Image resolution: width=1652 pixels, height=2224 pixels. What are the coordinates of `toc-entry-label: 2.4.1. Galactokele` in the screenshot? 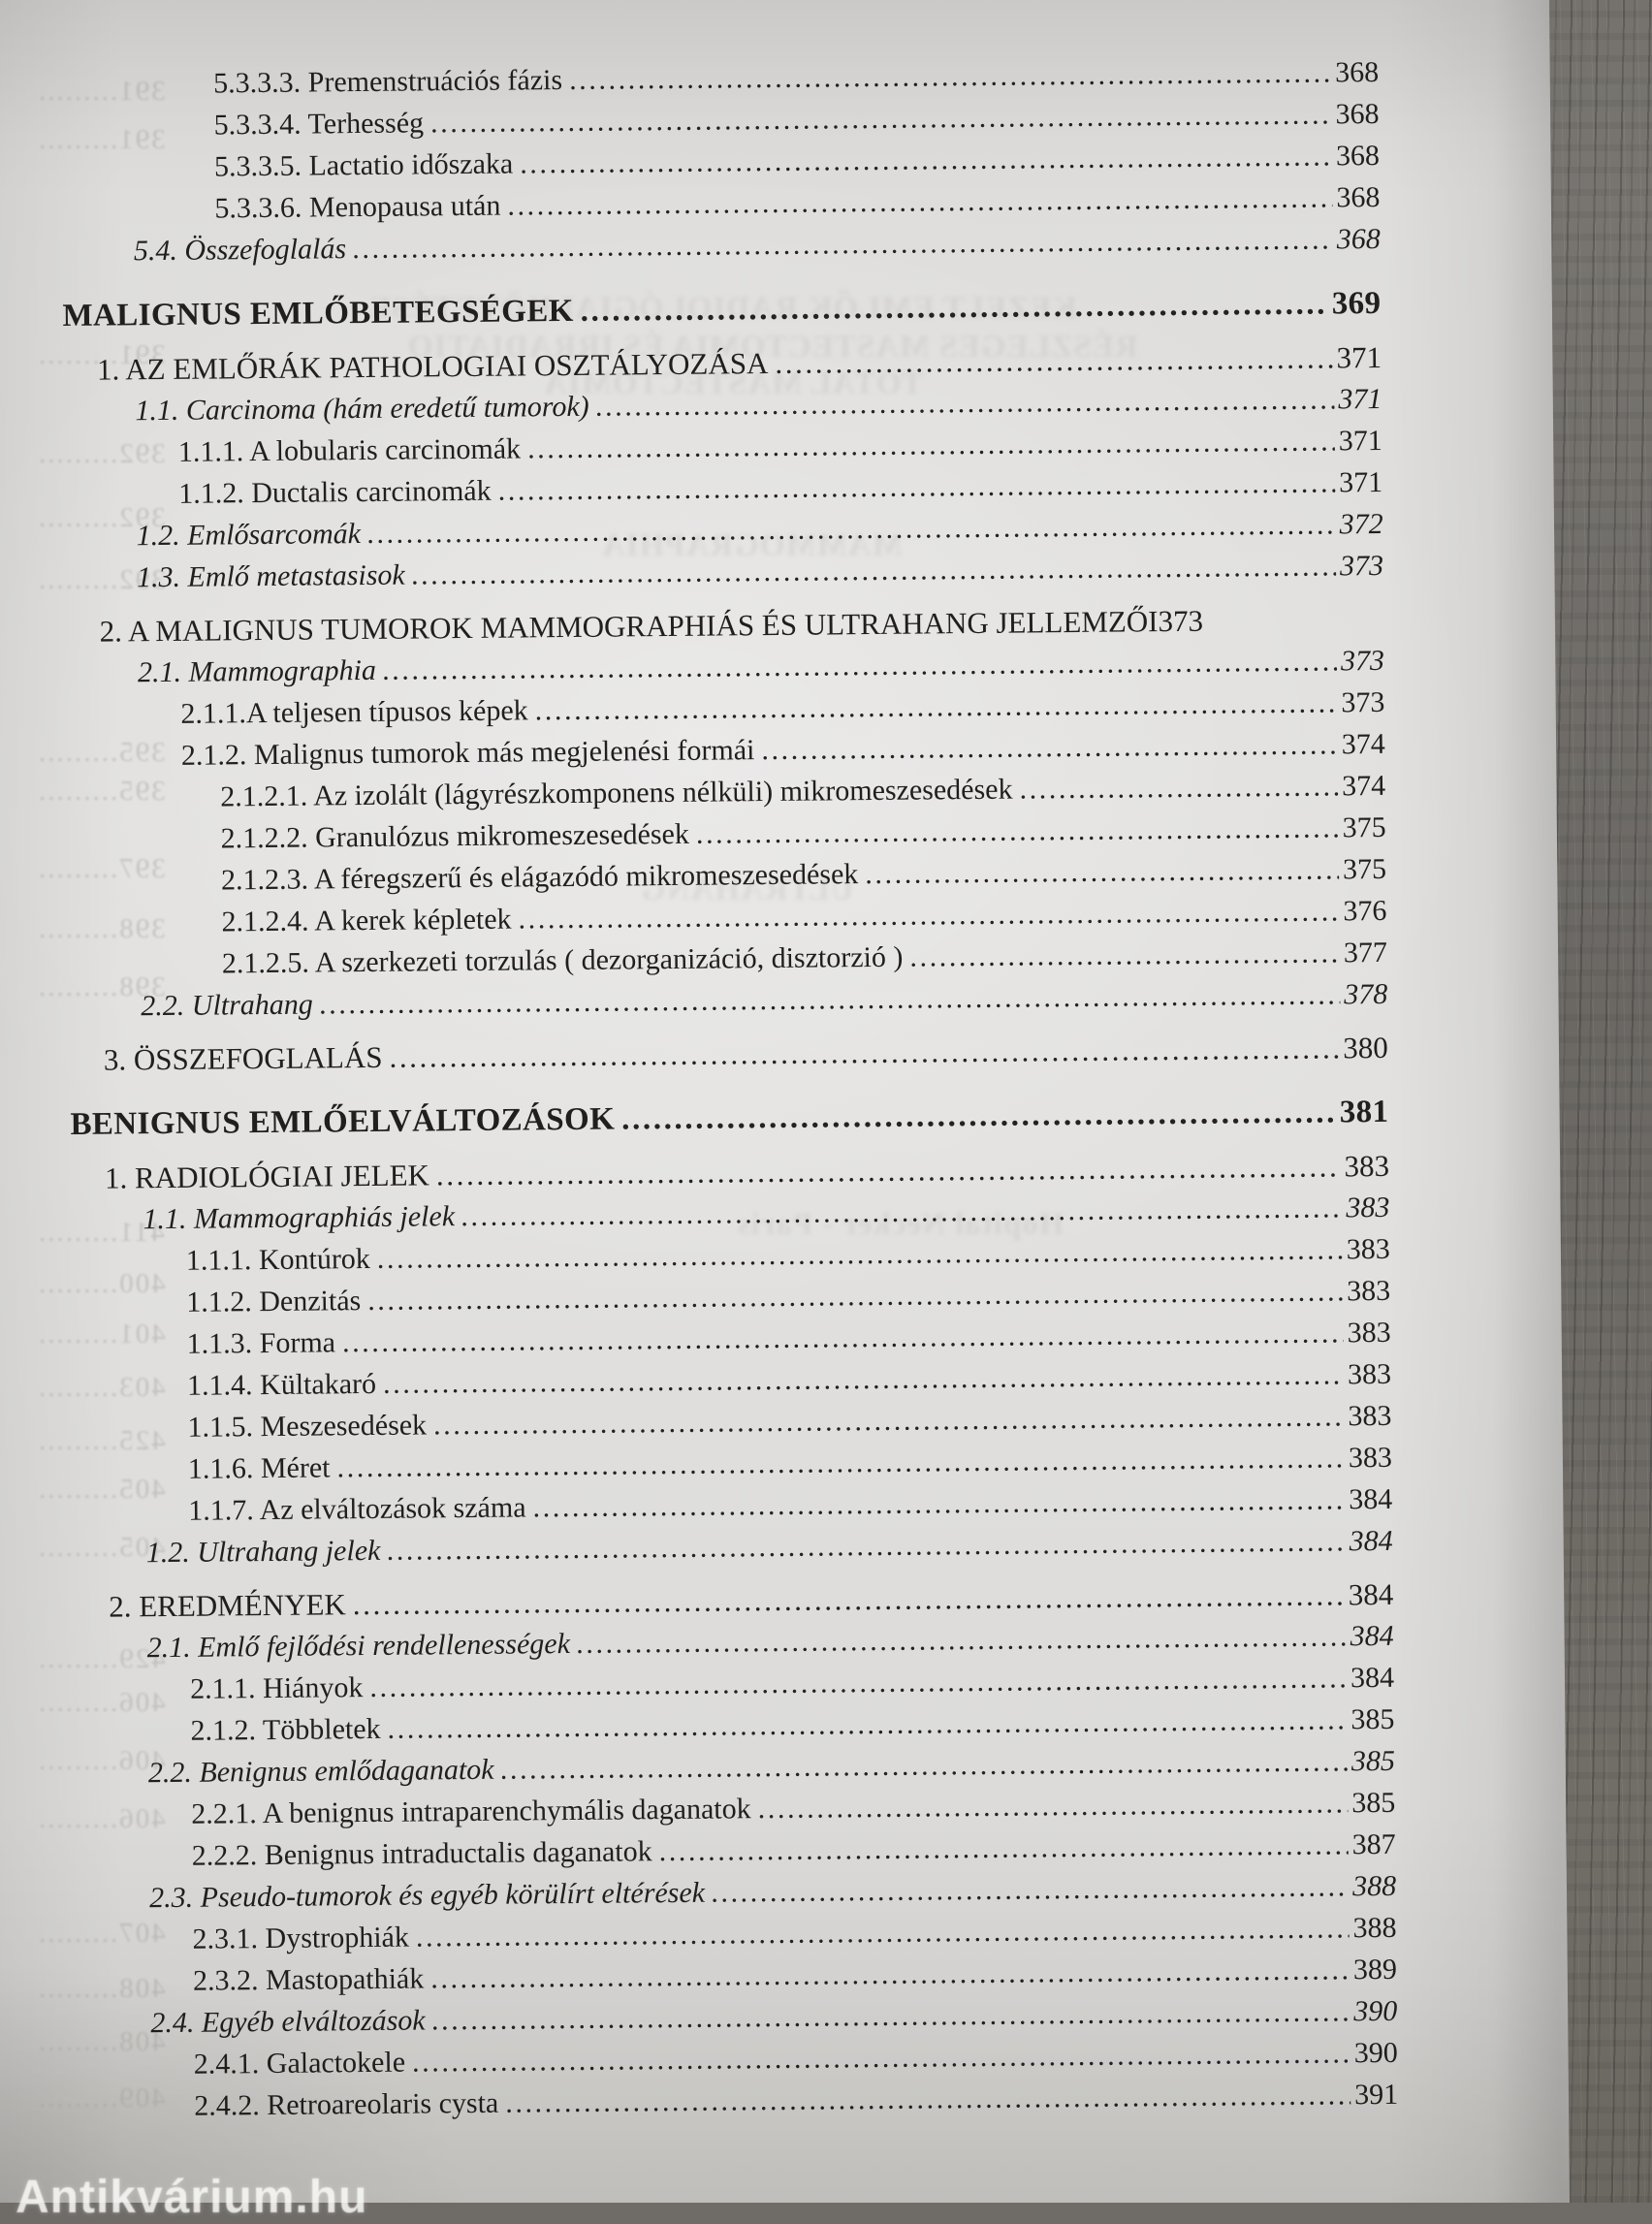 It's located at (300, 2063).